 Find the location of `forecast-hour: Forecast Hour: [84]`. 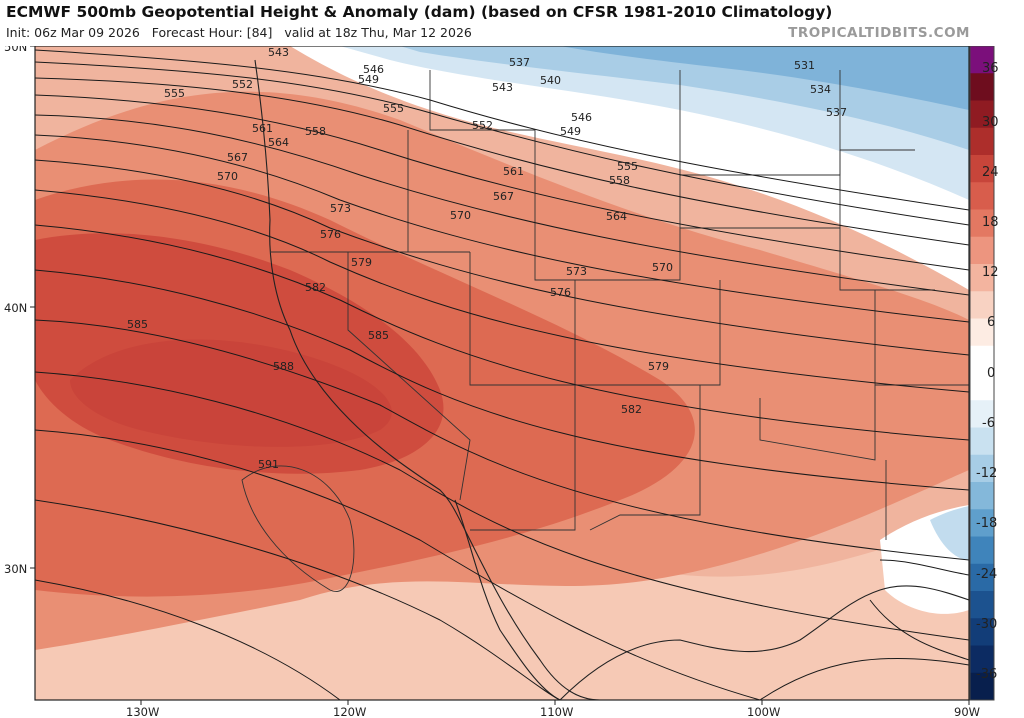

forecast-hour: Forecast Hour: [84] is located at coordinates (212, 32).